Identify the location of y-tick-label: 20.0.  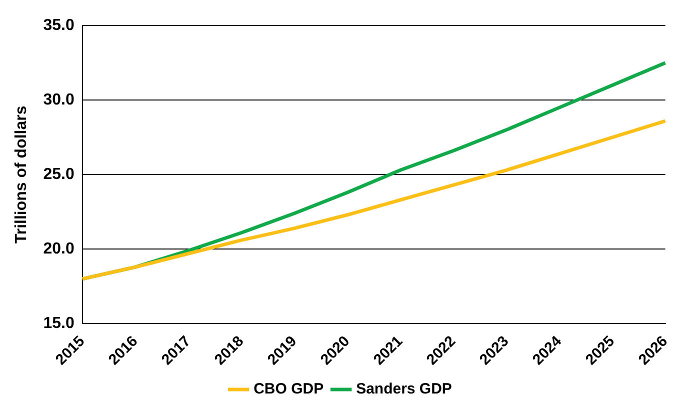
(58, 249).